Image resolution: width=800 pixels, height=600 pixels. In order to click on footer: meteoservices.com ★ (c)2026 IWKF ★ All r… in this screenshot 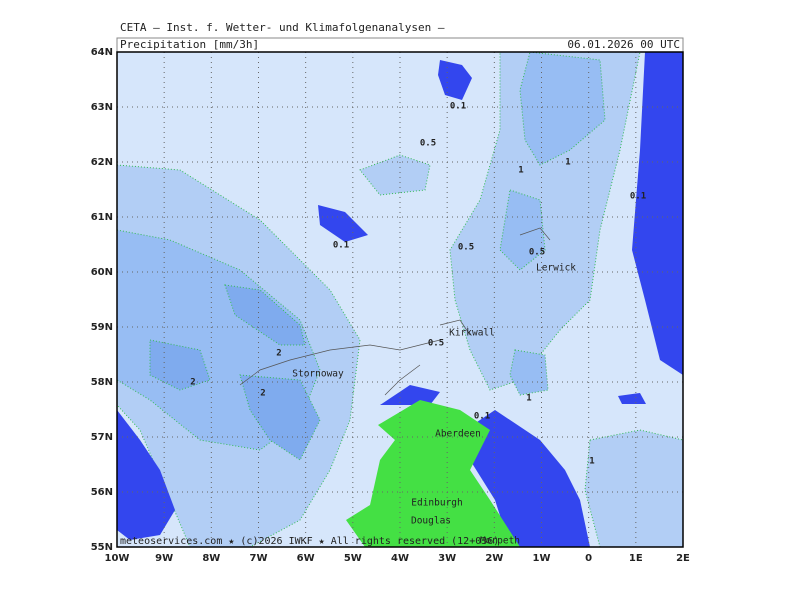, I will do `click(309, 541)`.